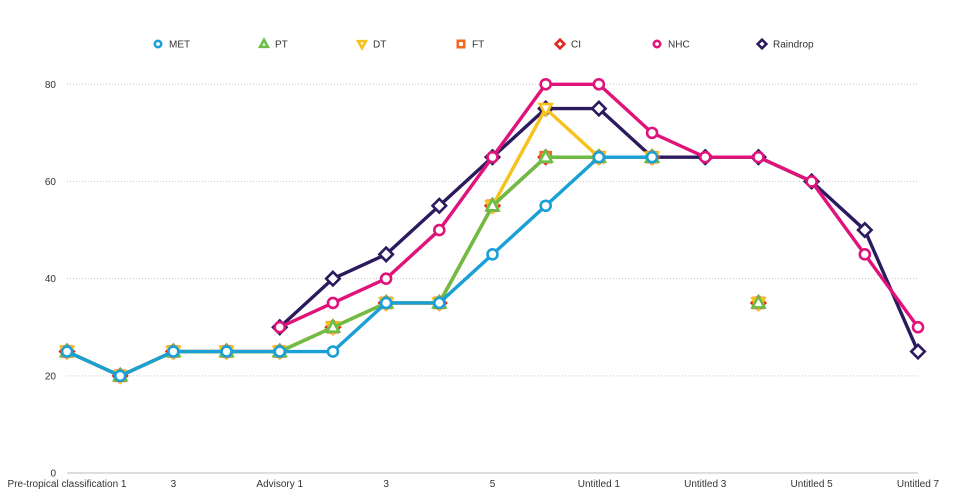 The width and height of the screenshot is (954, 497). I want to click on y-tick-label: 40, so click(51, 279).